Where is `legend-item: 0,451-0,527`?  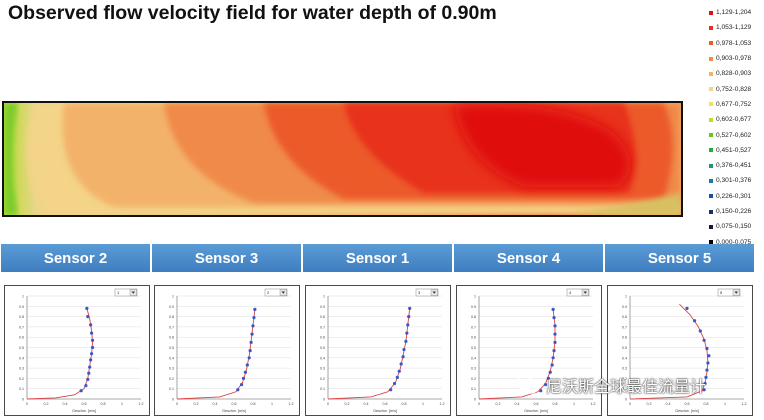 legend-item: 0,451-0,527 is located at coordinates (736, 150).